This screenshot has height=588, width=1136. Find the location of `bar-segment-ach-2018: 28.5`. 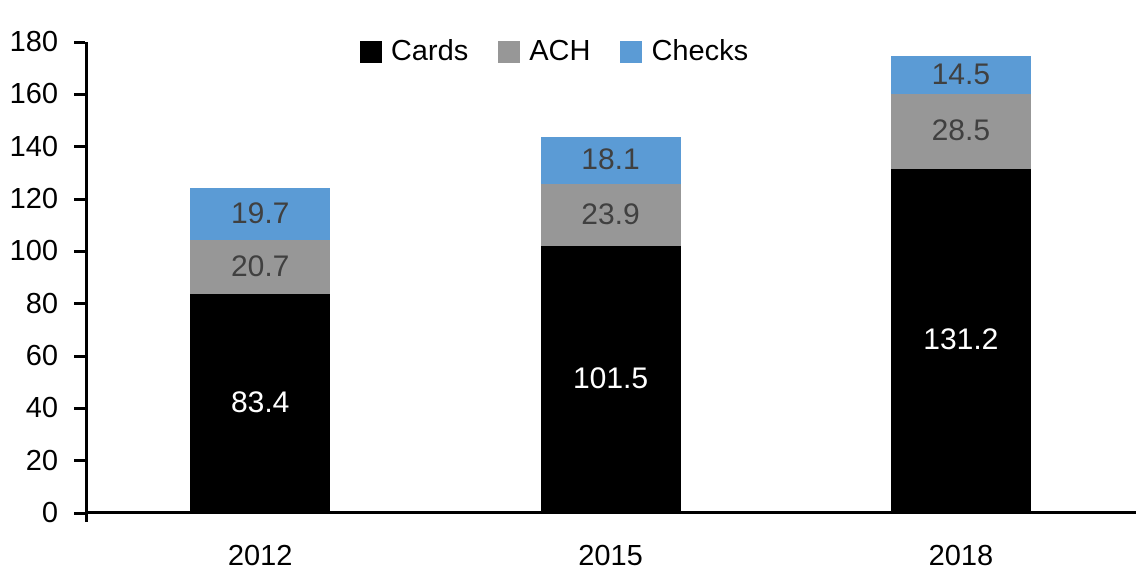

bar-segment-ach-2018: 28.5 is located at coordinates (960, 131).